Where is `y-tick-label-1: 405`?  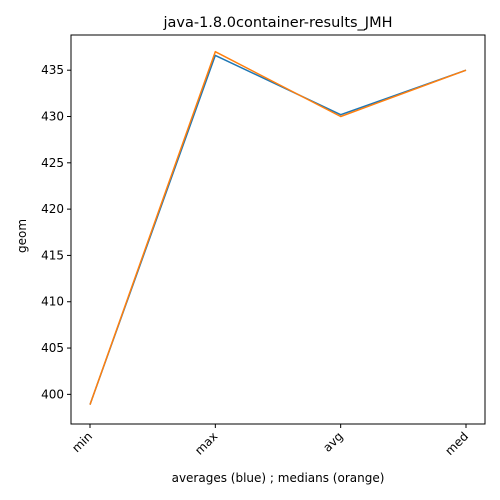 y-tick-label-1: 405 is located at coordinates (52, 348).